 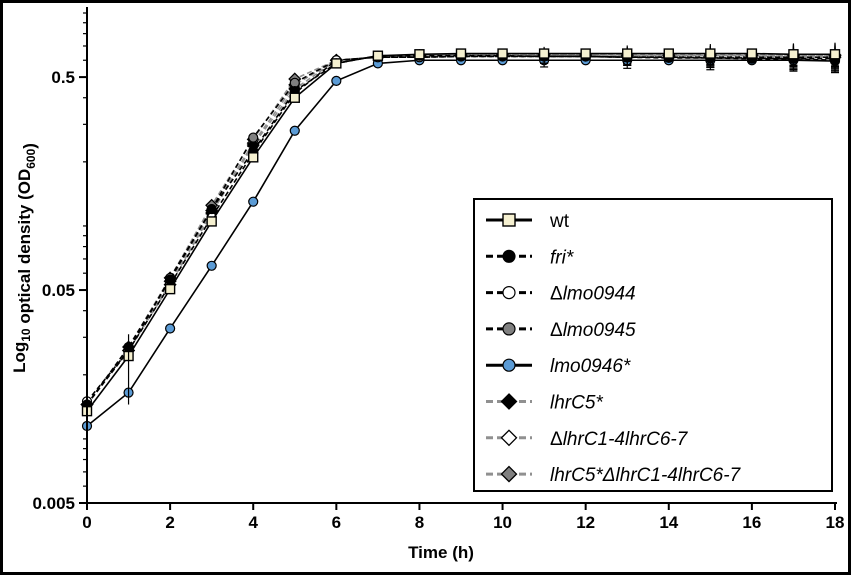 I want to click on x-tick-label: 6, so click(x=336, y=522).